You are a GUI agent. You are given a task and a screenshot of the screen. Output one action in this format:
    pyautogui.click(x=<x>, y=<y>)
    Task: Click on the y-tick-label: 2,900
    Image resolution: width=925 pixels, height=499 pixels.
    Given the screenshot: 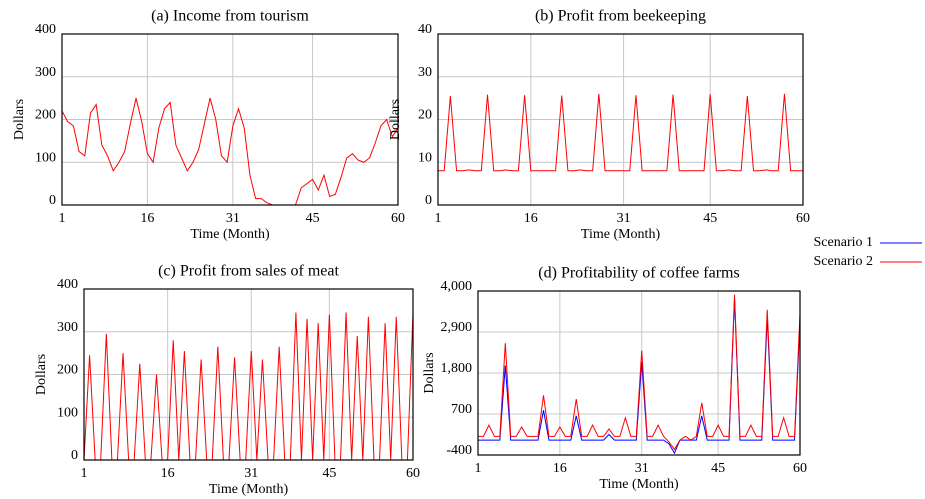 What is the action you would take?
    pyautogui.click(x=457, y=327)
    